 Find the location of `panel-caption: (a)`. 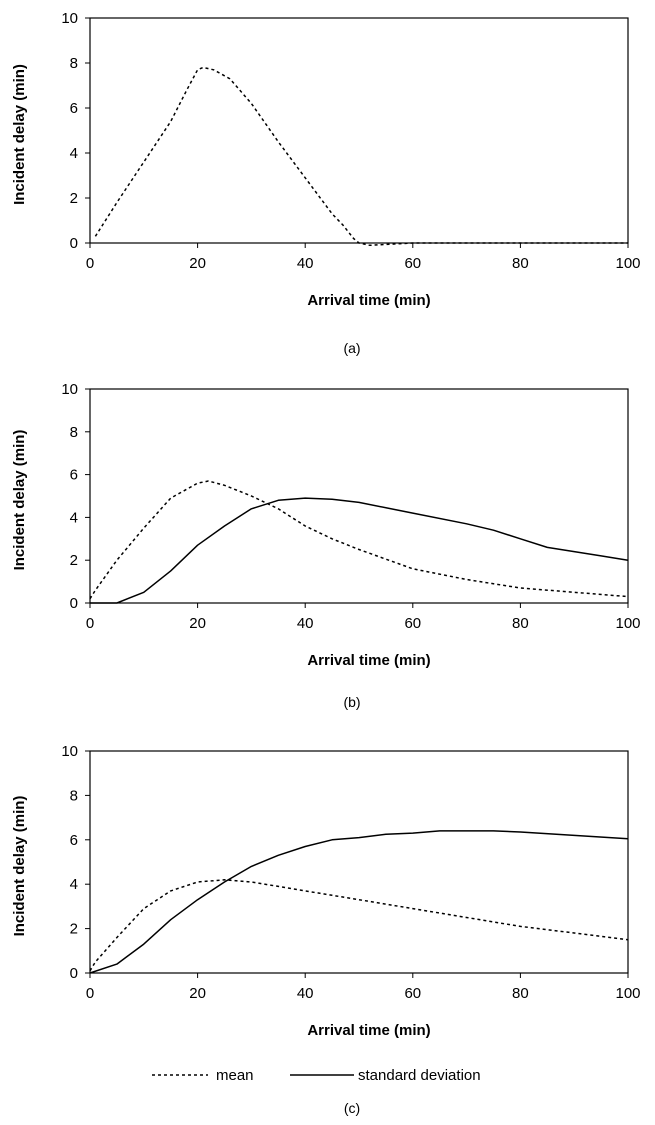

panel-caption: (a) is located at coordinates (351, 348).